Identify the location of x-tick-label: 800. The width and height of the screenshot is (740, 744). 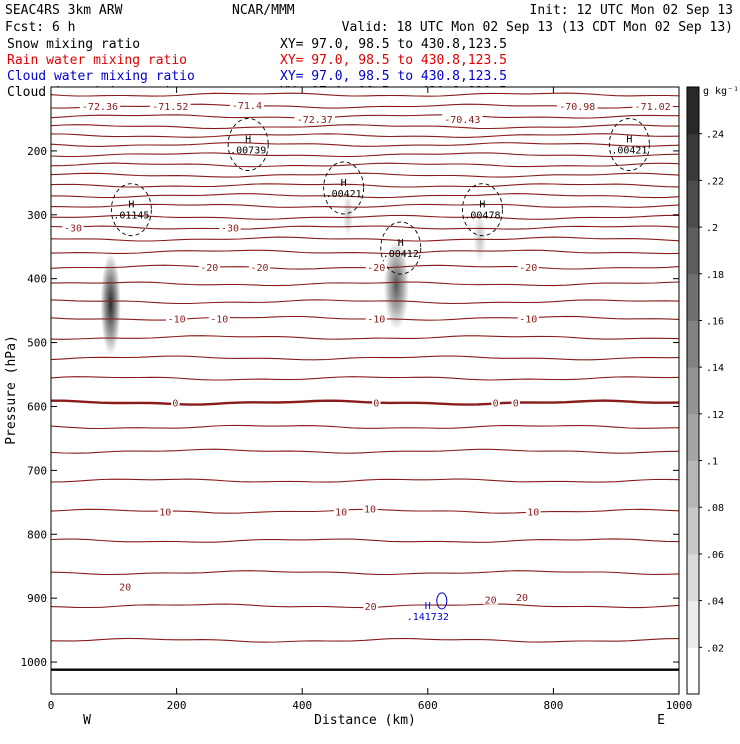
(553, 705).